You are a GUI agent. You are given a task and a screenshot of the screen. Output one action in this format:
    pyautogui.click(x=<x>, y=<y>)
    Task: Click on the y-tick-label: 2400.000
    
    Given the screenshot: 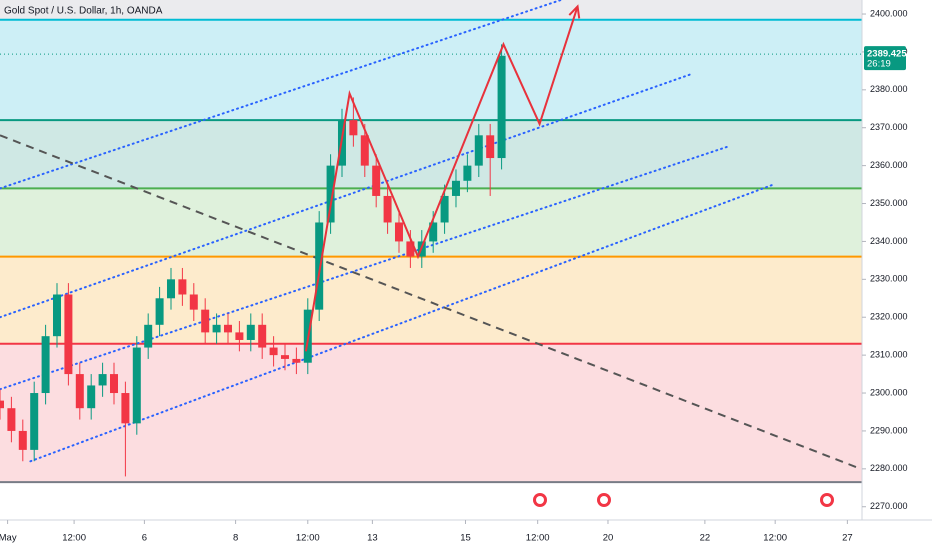 What is the action you would take?
    pyautogui.click(x=889, y=13)
    